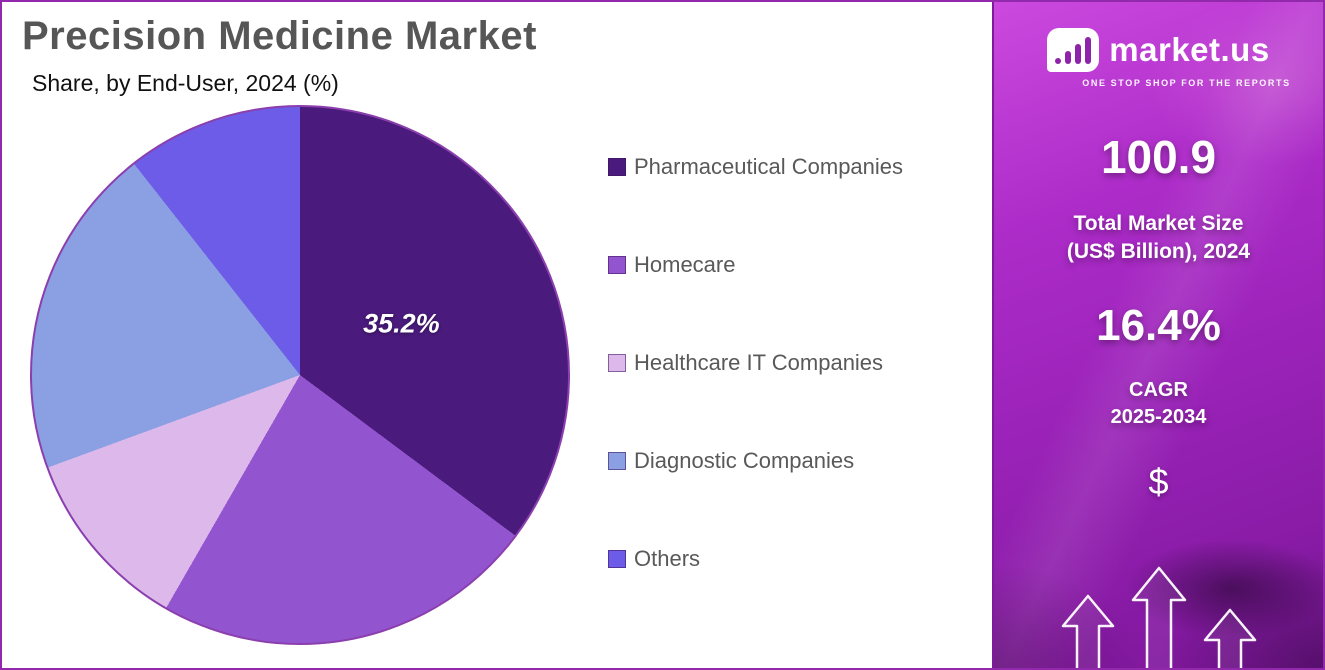 Image resolution: width=1325 pixels, height=670 pixels. I want to click on legend-item: Diagnostic Companies, so click(755, 461).